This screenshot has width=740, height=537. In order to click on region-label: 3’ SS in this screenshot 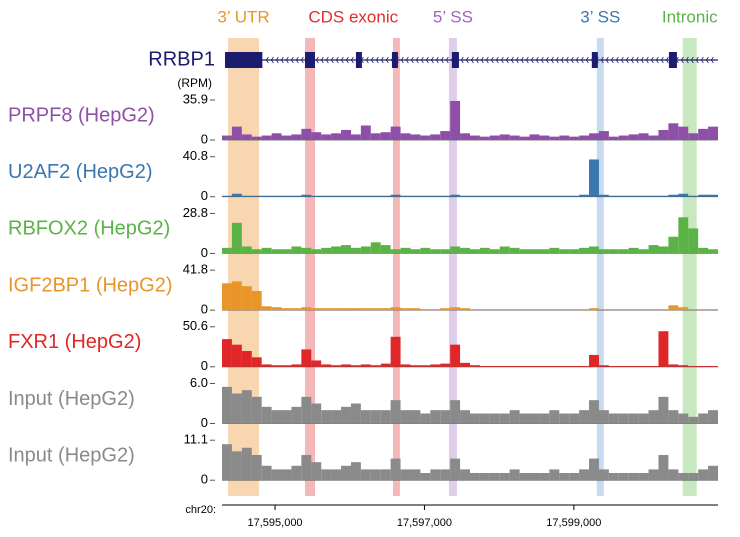, I will do `click(600, 16)`.